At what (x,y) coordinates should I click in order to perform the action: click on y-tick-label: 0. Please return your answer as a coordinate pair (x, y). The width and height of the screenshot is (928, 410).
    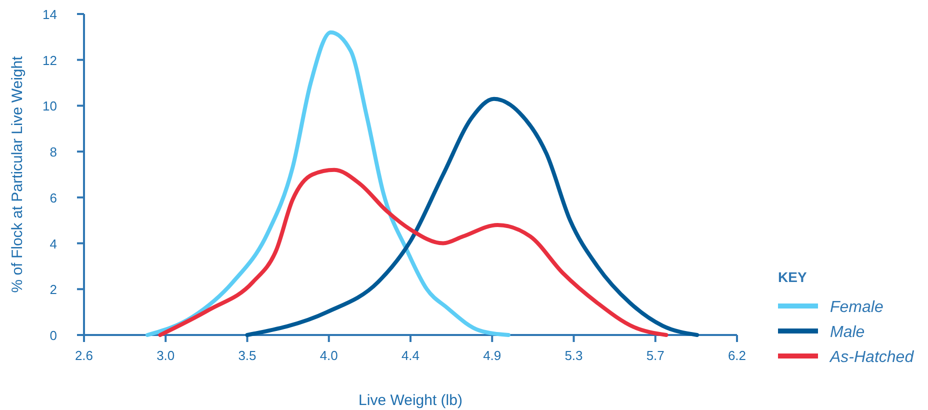
    Looking at the image, I should click on (53, 335).